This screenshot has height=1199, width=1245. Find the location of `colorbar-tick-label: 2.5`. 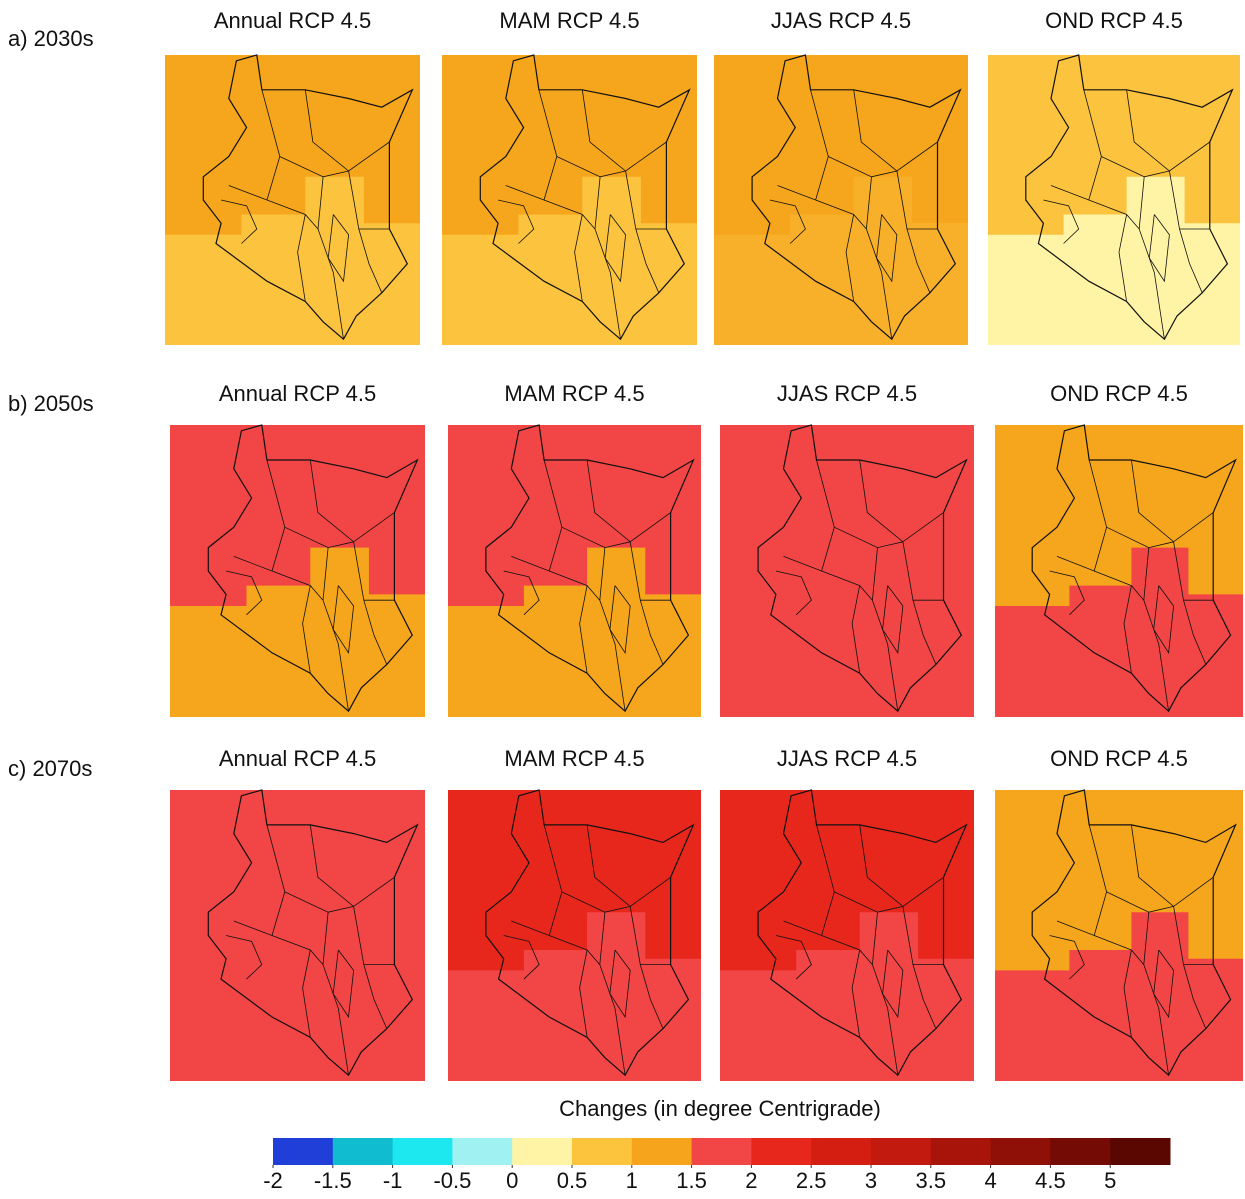

colorbar-tick-label: 2.5 is located at coordinates (811, 1180).